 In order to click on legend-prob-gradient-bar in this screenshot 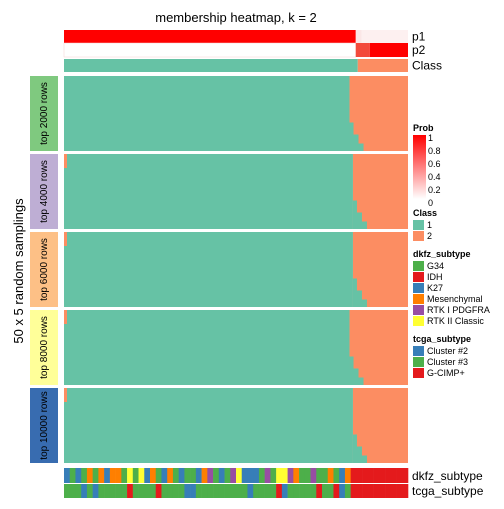, I will do `click(419, 167)`.